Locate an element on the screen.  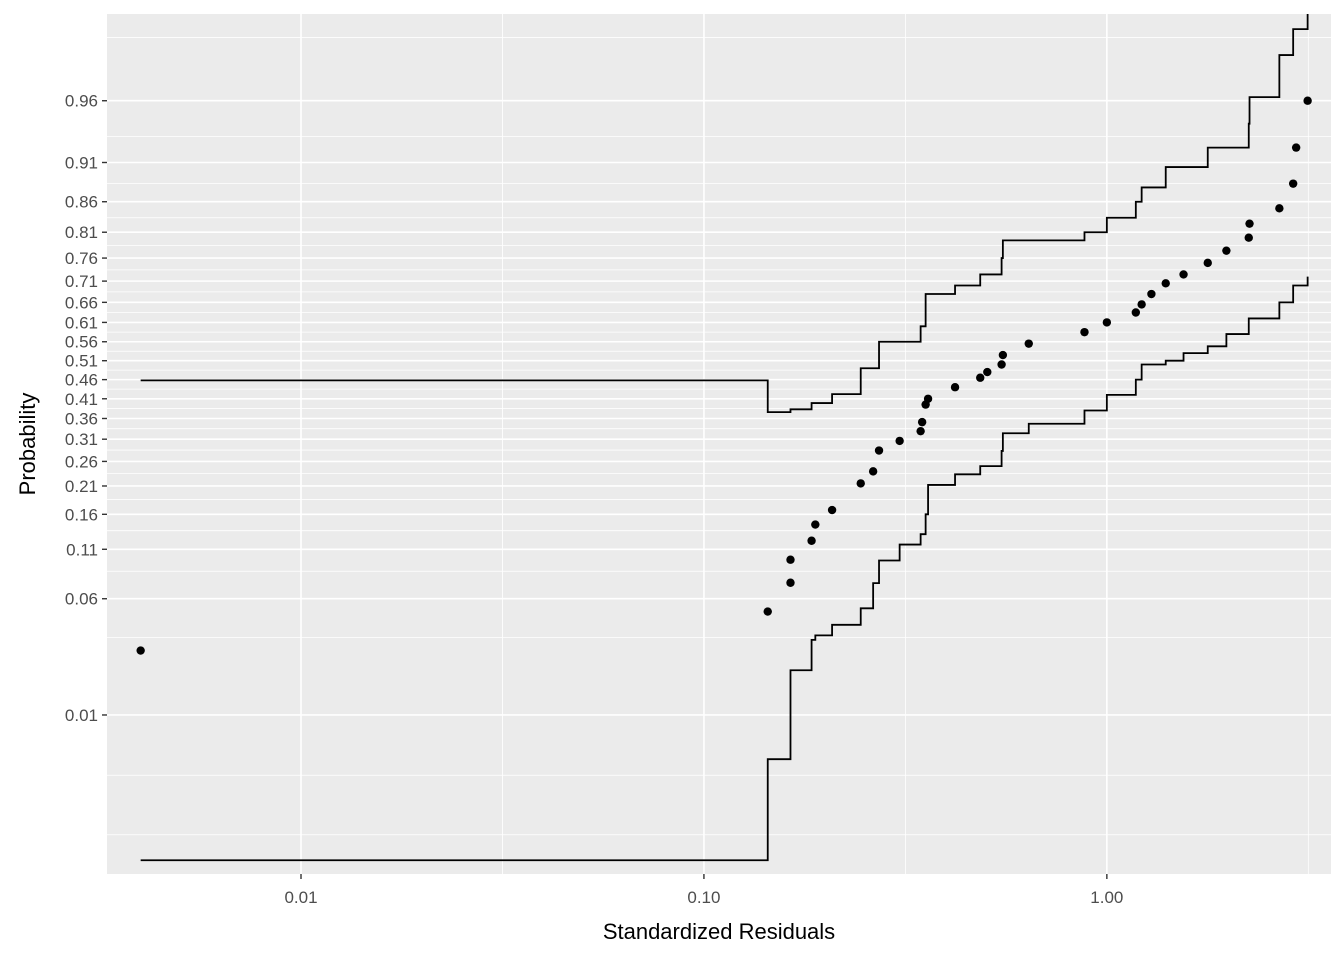
x-tick-label: 1.00 is located at coordinates (1106, 897).